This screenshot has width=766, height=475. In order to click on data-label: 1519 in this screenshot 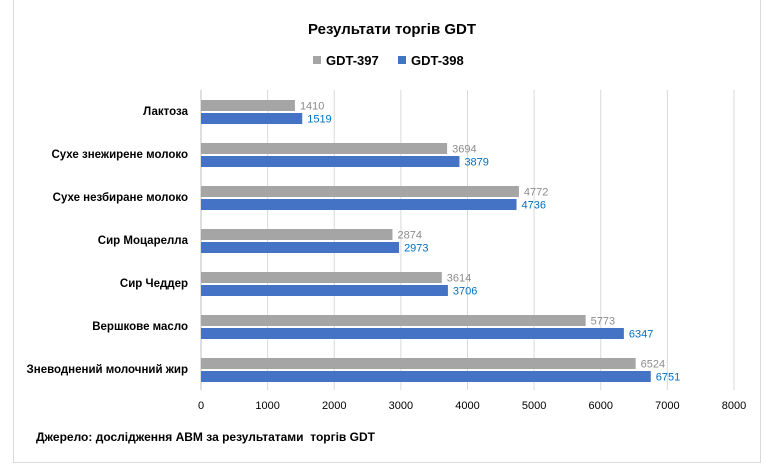, I will do `click(319, 120)`.